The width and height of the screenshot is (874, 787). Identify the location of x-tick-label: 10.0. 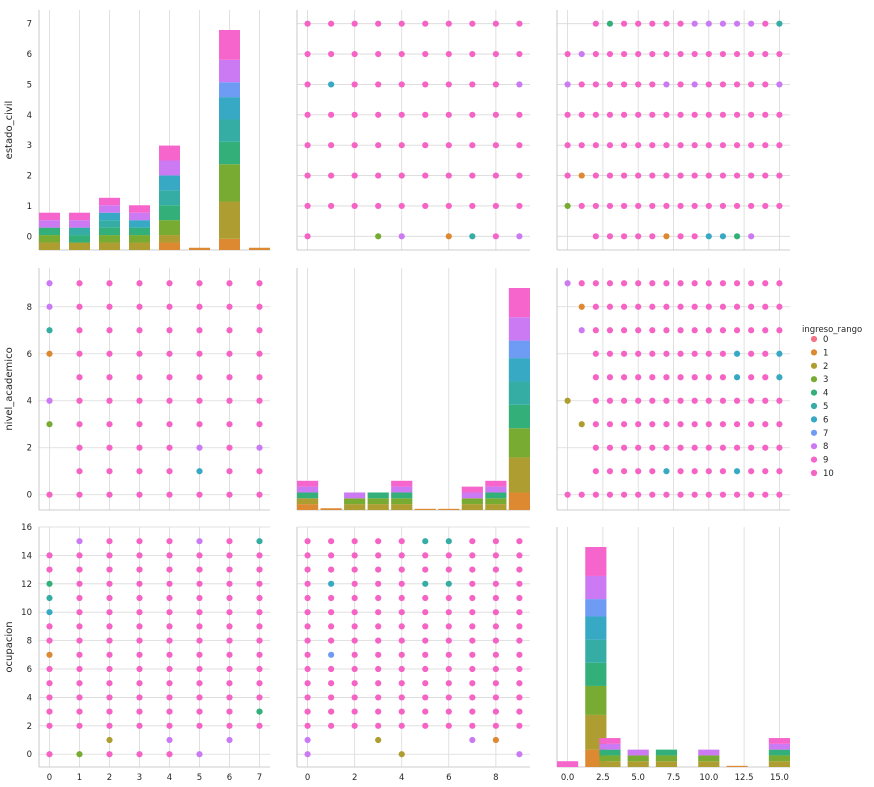
(708, 778).